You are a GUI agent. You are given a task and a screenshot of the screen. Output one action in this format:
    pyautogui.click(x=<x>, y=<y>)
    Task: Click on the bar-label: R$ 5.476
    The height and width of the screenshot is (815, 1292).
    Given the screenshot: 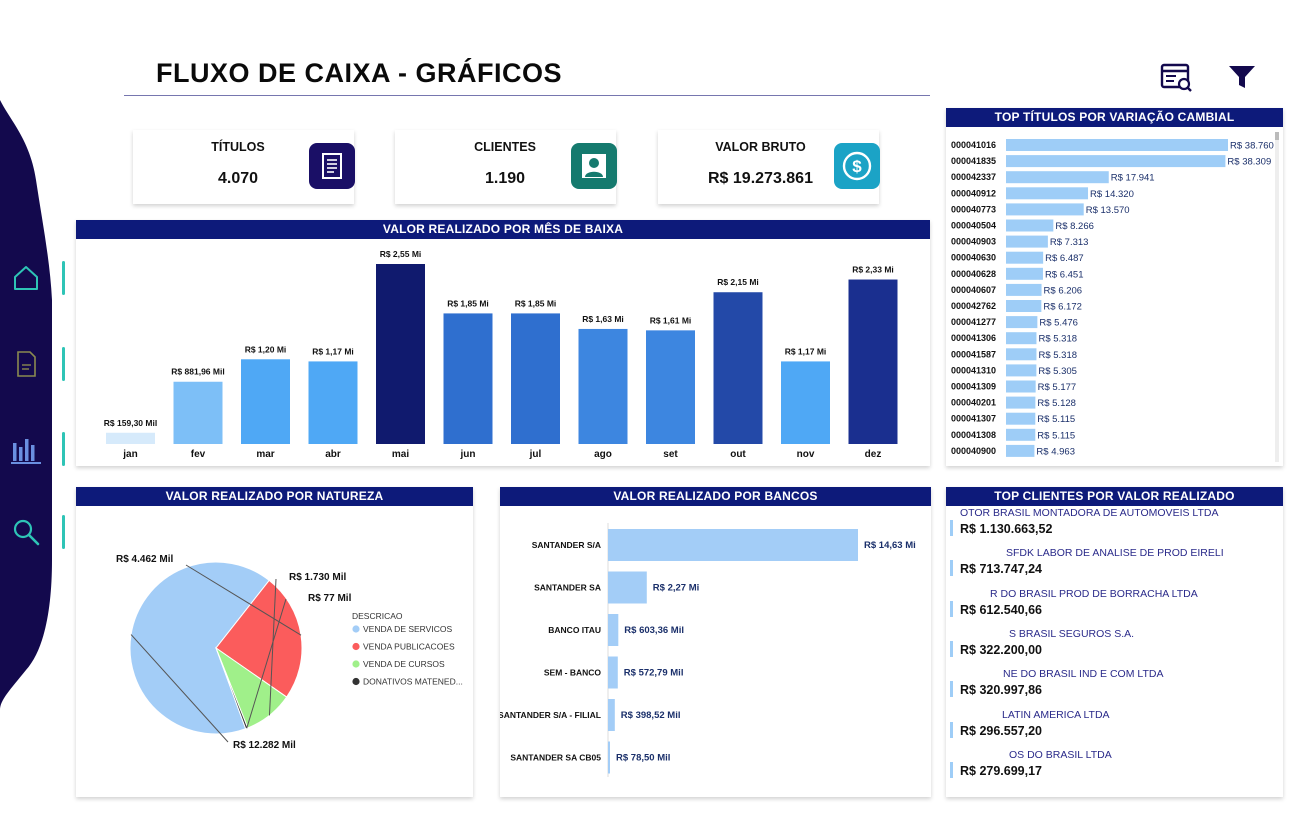 What is the action you would take?
    pyautogui.click(x=1058, y=323)
    